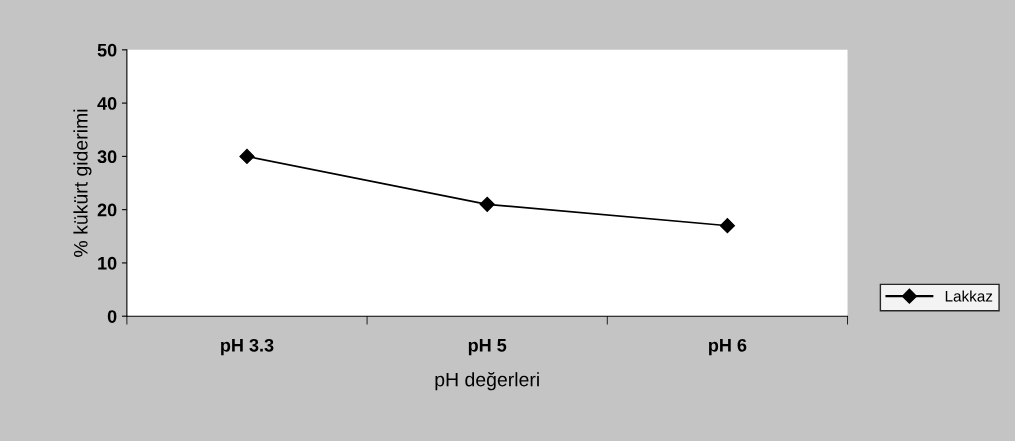  Describe the element at coordinates (107, 210) in the screenshot. I see `y-tick-label: 20` at that location.